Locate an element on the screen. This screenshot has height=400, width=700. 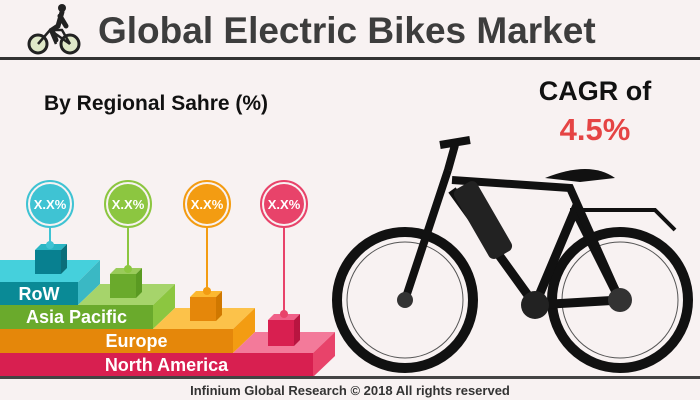
europe-step: Europe is located at coordinates (116, 341).